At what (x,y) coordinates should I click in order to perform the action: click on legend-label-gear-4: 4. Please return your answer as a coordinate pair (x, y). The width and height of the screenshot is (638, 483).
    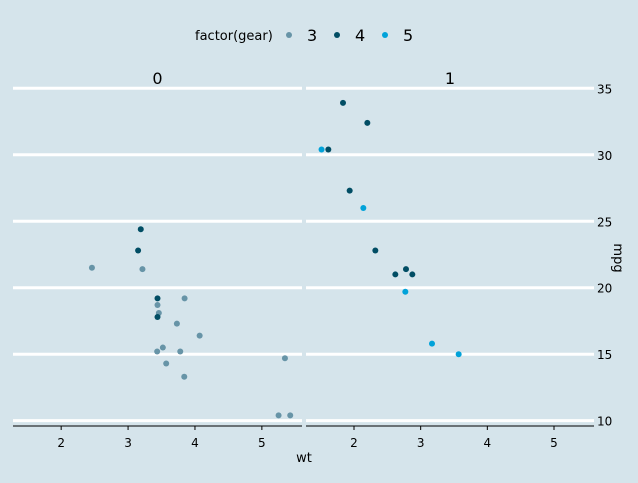
    Looking at the image, I should click on (360, 35).